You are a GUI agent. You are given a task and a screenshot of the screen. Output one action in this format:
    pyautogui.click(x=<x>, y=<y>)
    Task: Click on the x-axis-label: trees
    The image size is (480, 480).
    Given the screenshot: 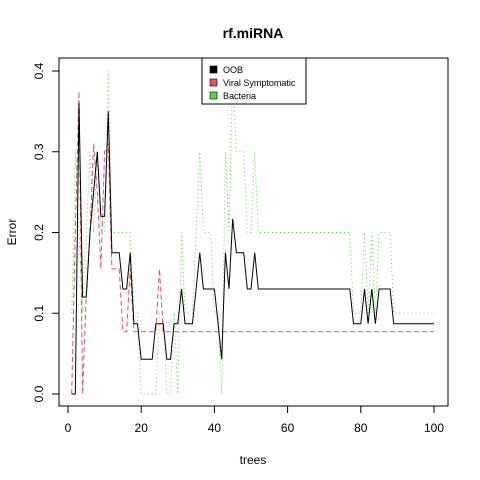 What is the action you would take?
    pyautogui.click(x=253, y=460)
    